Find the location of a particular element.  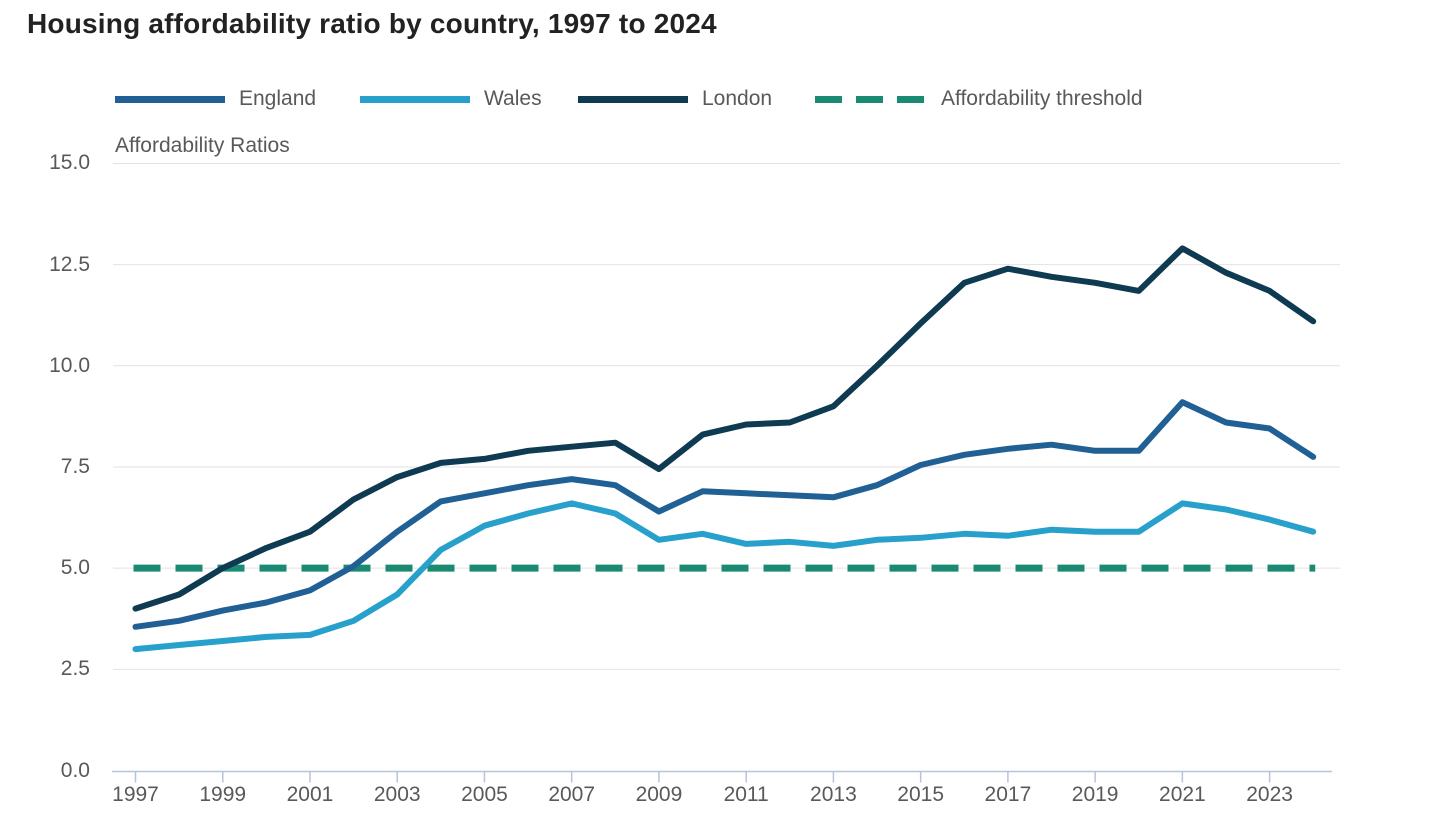

y-axis-tick-label: 7.5 is located at coordinates (75, 466).